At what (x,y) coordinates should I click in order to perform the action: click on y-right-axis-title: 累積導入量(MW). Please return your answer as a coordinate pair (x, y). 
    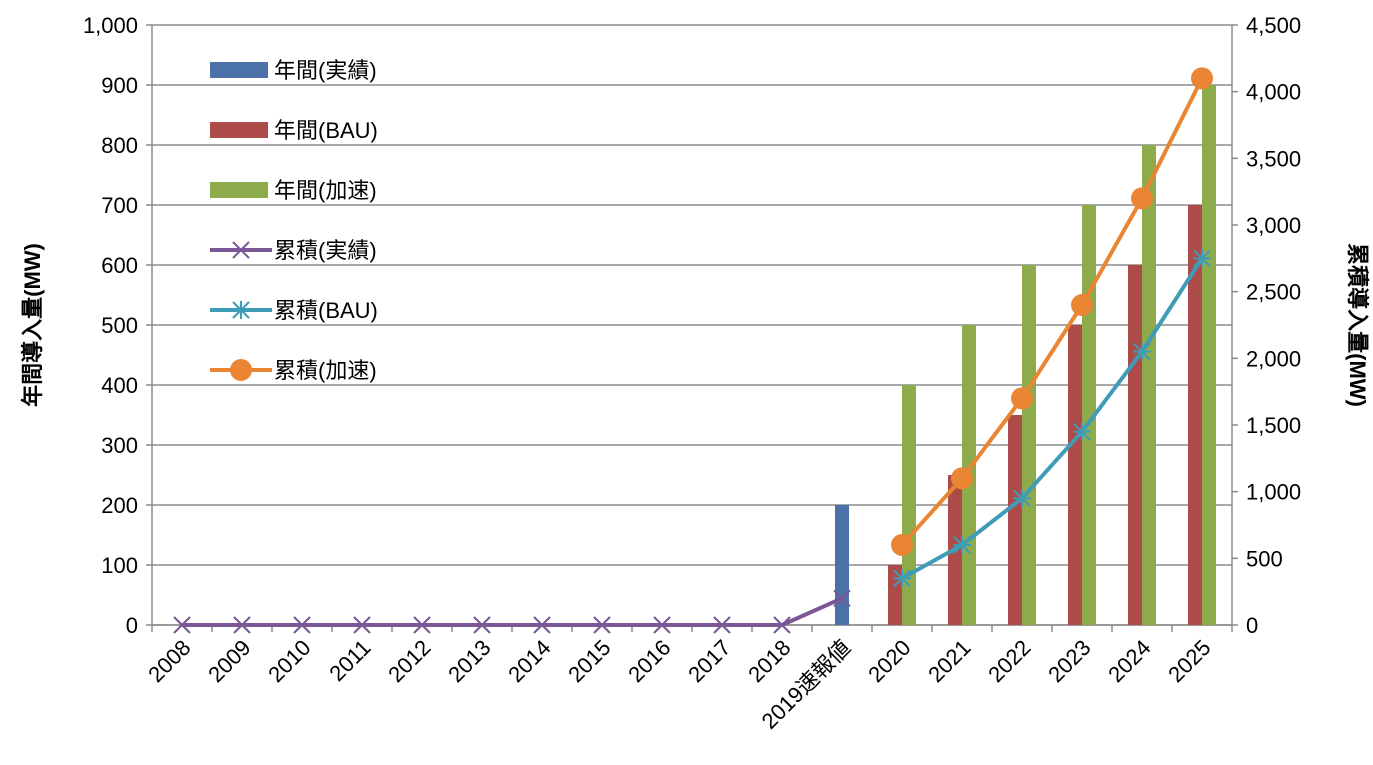
    Looking at the image, I should click on (1357, 325).